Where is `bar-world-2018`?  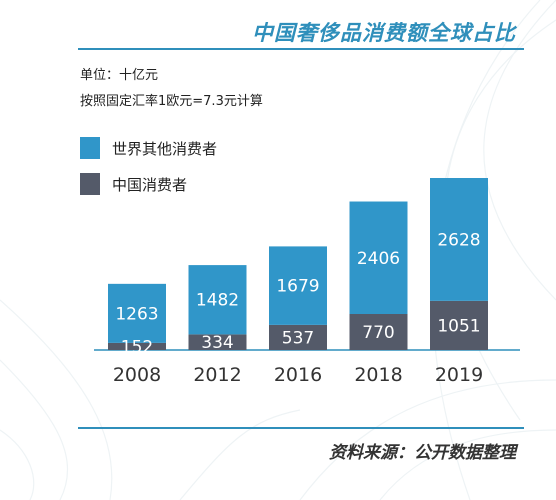 bar-world-2018 is located at coordinates (378, 258).